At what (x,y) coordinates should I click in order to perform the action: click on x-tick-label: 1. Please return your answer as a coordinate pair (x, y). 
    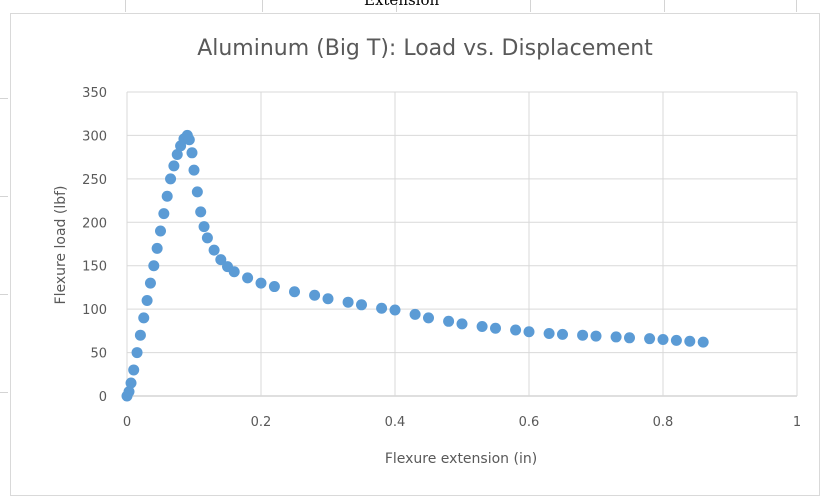
    Looking at the image, I should click on (797, 422).